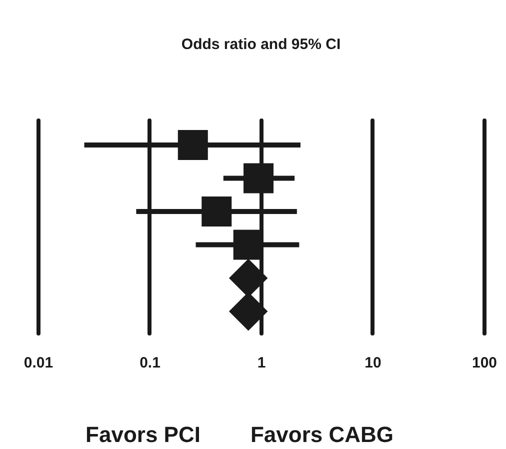  What do you see at coordinates (485, 363) in the screenshot?
I see `x-tick-label: 100` at bounding box center [485, 363].